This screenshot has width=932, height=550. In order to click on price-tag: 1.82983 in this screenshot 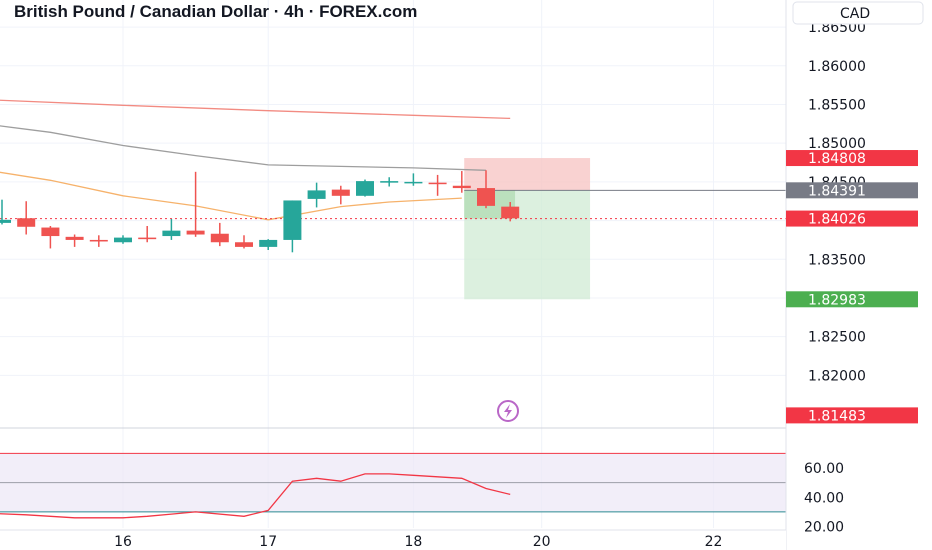, I will do `click(852, 299)`.